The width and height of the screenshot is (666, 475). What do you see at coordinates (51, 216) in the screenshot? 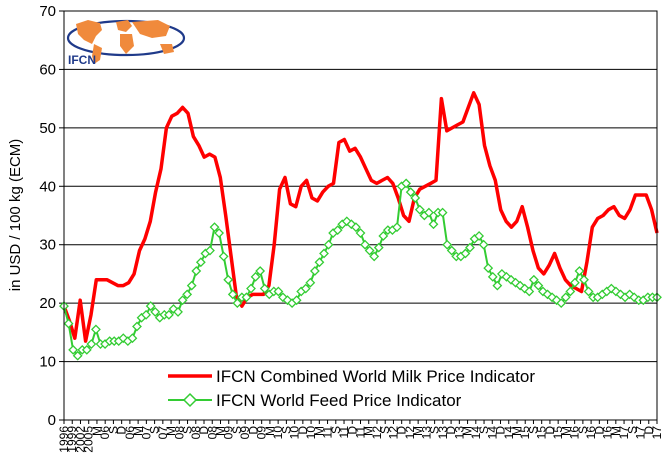
I see `y-axis-ticks: 0 10 20 30 40 50 60 70` at bounding box center [51, 216].